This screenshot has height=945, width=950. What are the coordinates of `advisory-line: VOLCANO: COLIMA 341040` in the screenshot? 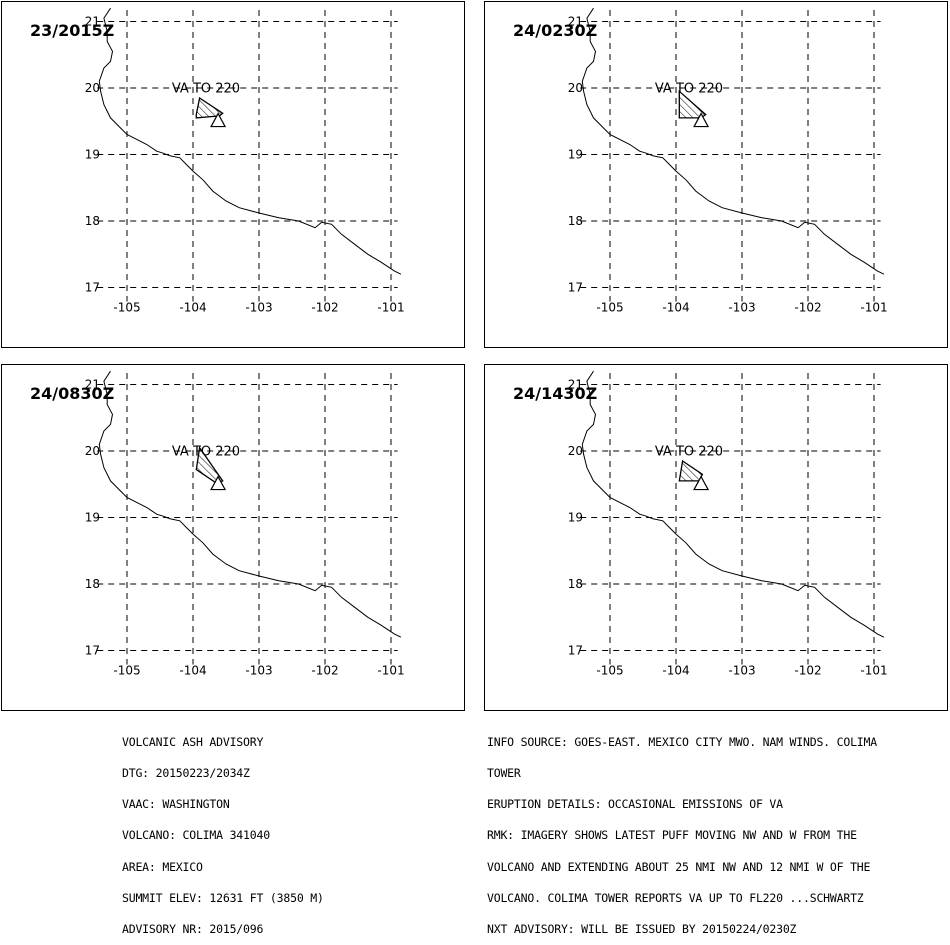 It's located at (196, 835).